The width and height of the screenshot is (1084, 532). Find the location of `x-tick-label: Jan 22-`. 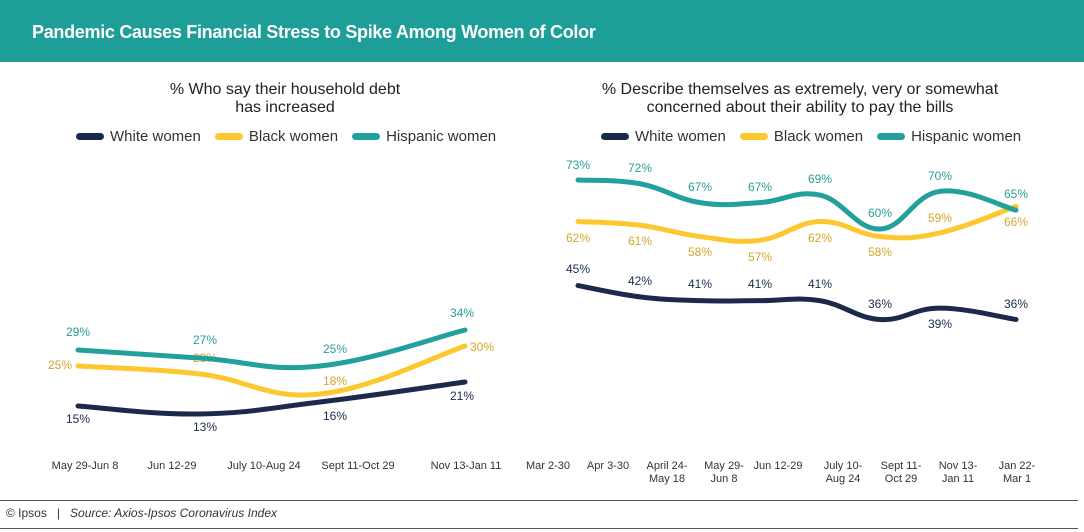

x-tick-label: Jan 22- is located at coordinates (1017, 466).